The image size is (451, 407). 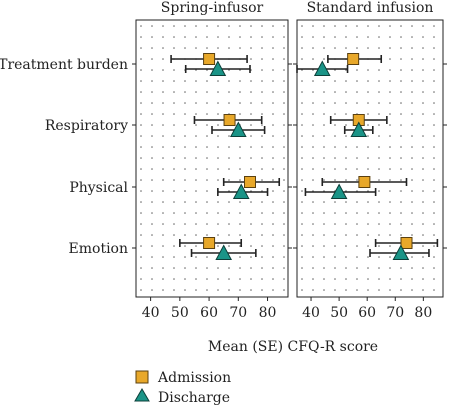 I want to click on admission-point, so click(x=364, y=182).